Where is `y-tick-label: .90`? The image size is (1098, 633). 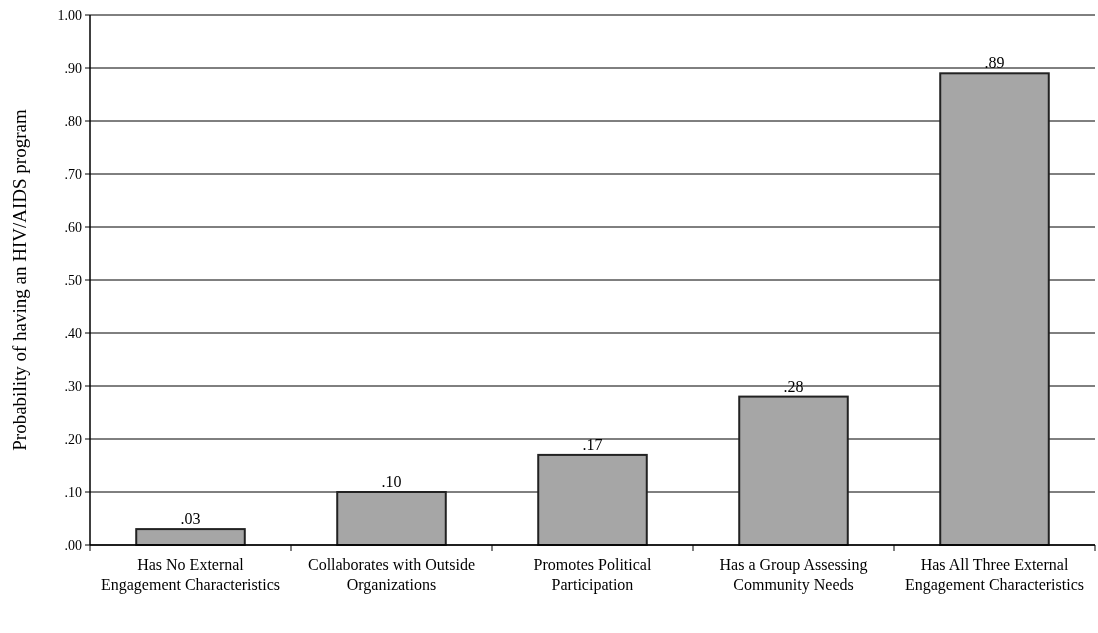 y-tick-label: .90 is located at coordinates (73, 68).